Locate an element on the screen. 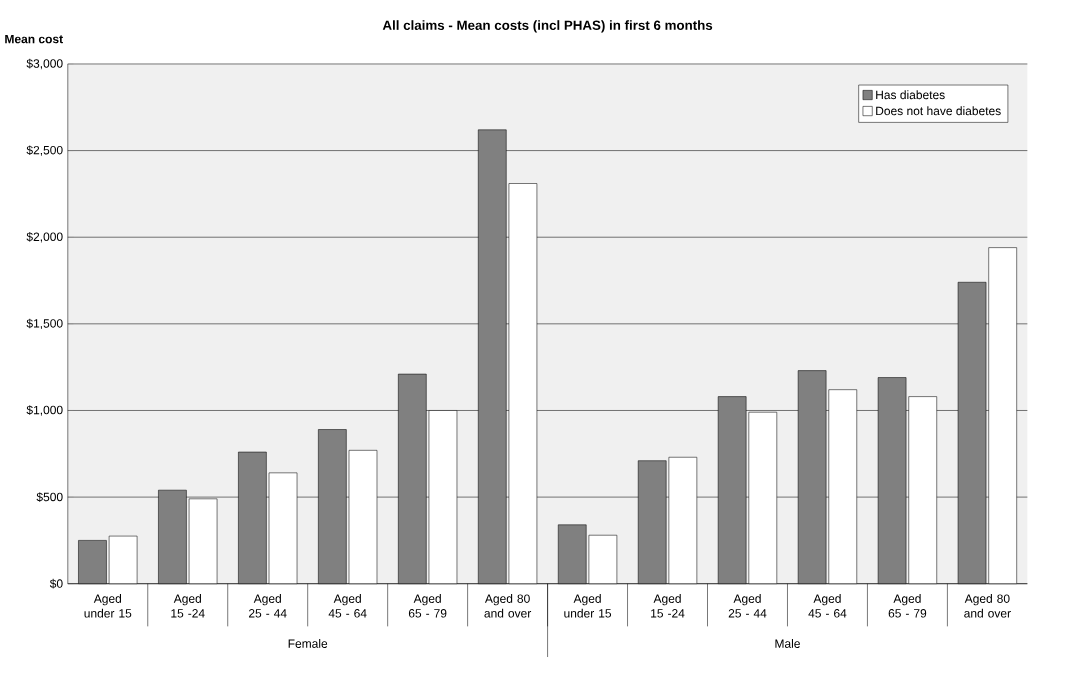 The height and width of the screenshot is (684, 1074). y-tick-label: $500 is located at coordinates (49, 497).